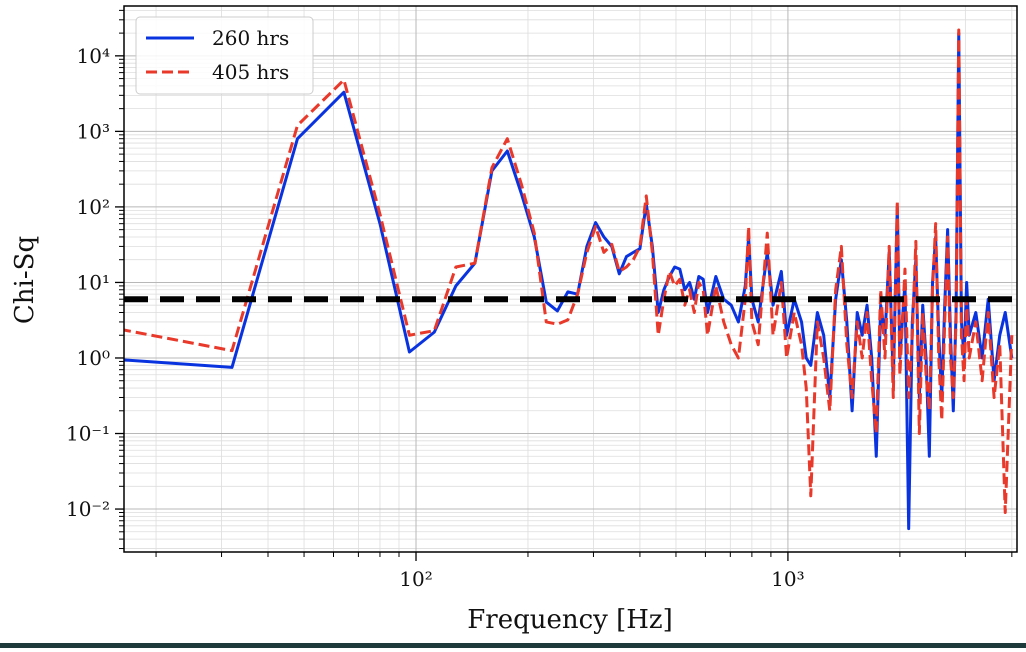 Image resolution: width=1026 pixels, height=652 pixels. What do you see at coordinates (93, 56) in the screenshot?
I see `y-tick-label: 10⁴` at bounding box center [93, 56].